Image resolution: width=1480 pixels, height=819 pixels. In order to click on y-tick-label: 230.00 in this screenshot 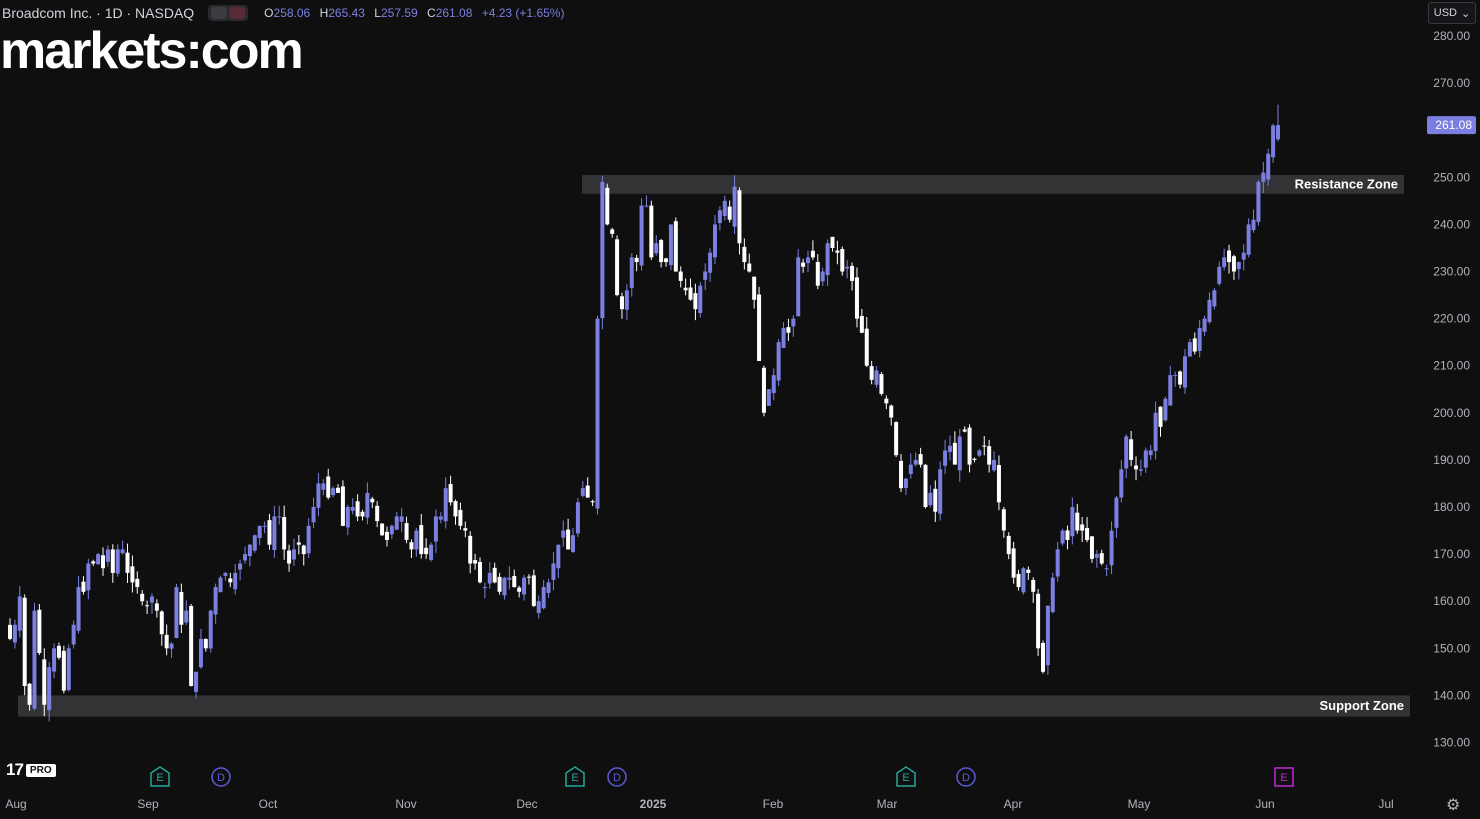, I will do `click(1451, 272)`.